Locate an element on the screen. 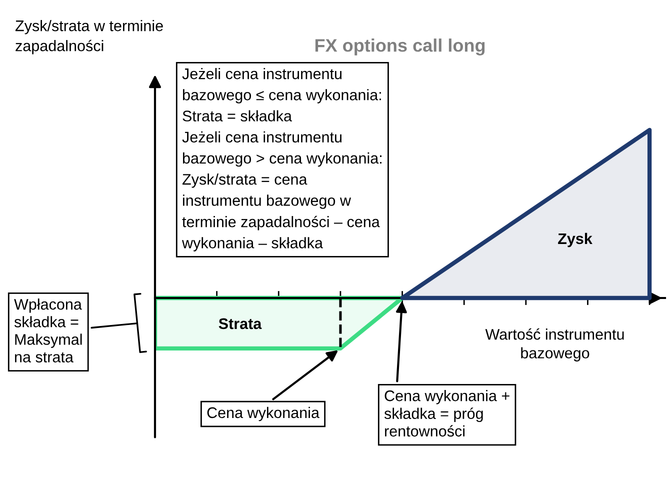 The width and height of the screenshot is (670, 488). x-axis-title: Wartość instrumentu bazowego is located at coordinates (554, 345).